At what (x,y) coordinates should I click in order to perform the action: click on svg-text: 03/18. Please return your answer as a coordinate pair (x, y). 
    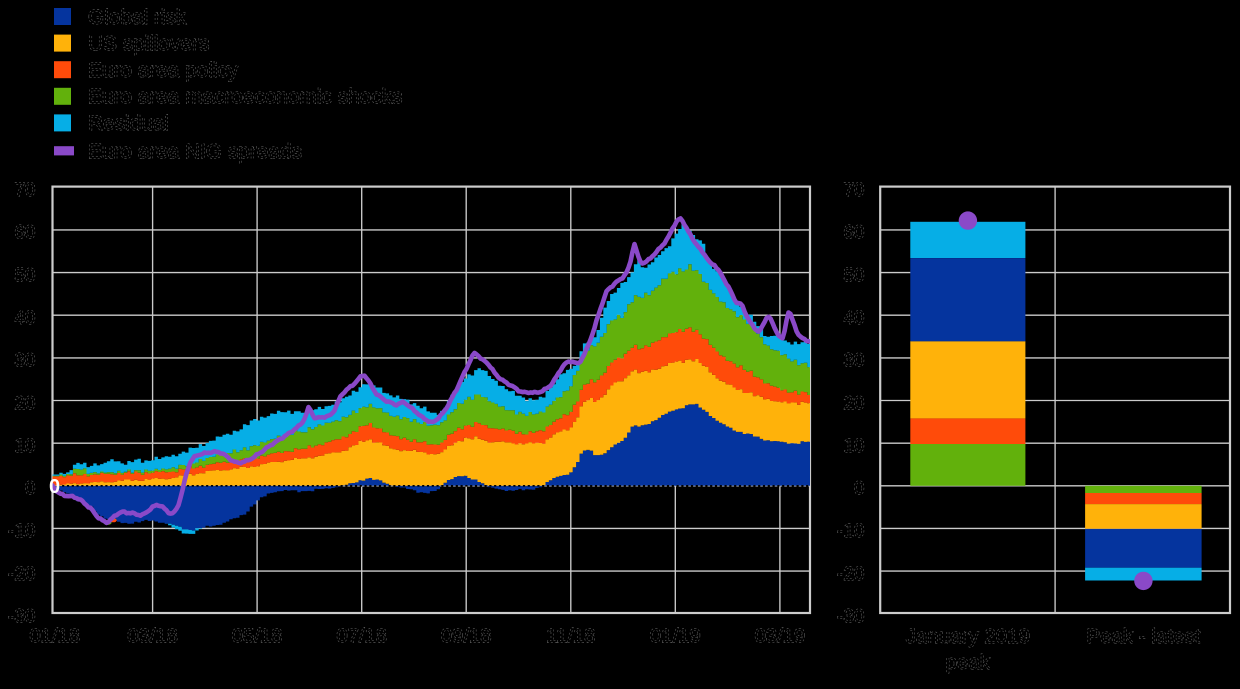
    Looking at the image, I should click on (152, 636).